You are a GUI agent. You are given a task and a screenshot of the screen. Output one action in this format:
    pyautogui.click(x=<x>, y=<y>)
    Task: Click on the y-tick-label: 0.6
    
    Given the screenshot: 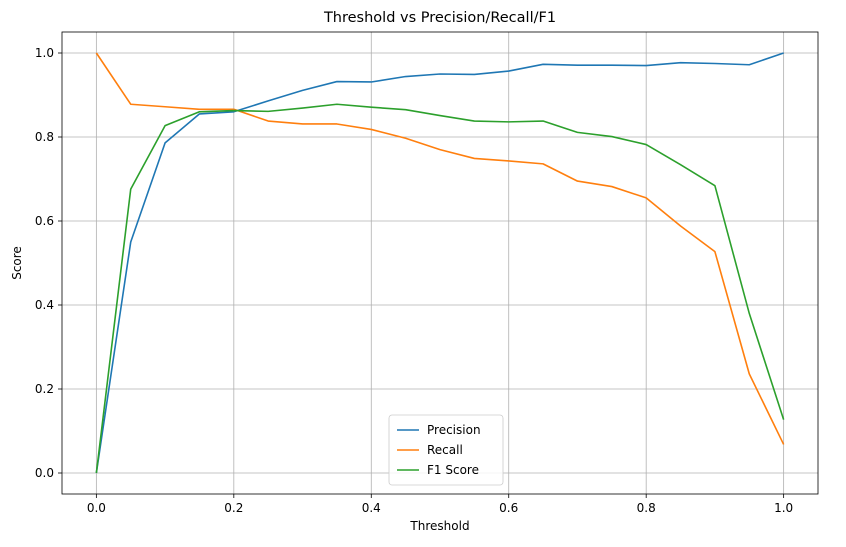 What is the action you would take?
    pyautogui.click(x=44, y=221)
    